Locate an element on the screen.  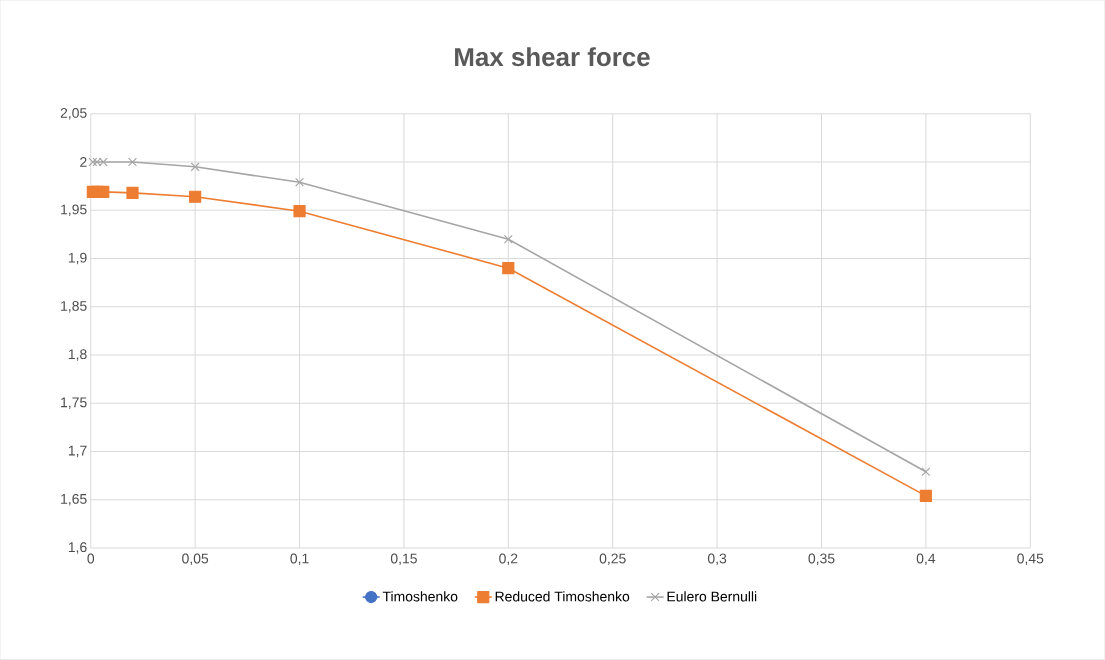
x-tick-label: 0,1 is located at coordinates (299, 559).